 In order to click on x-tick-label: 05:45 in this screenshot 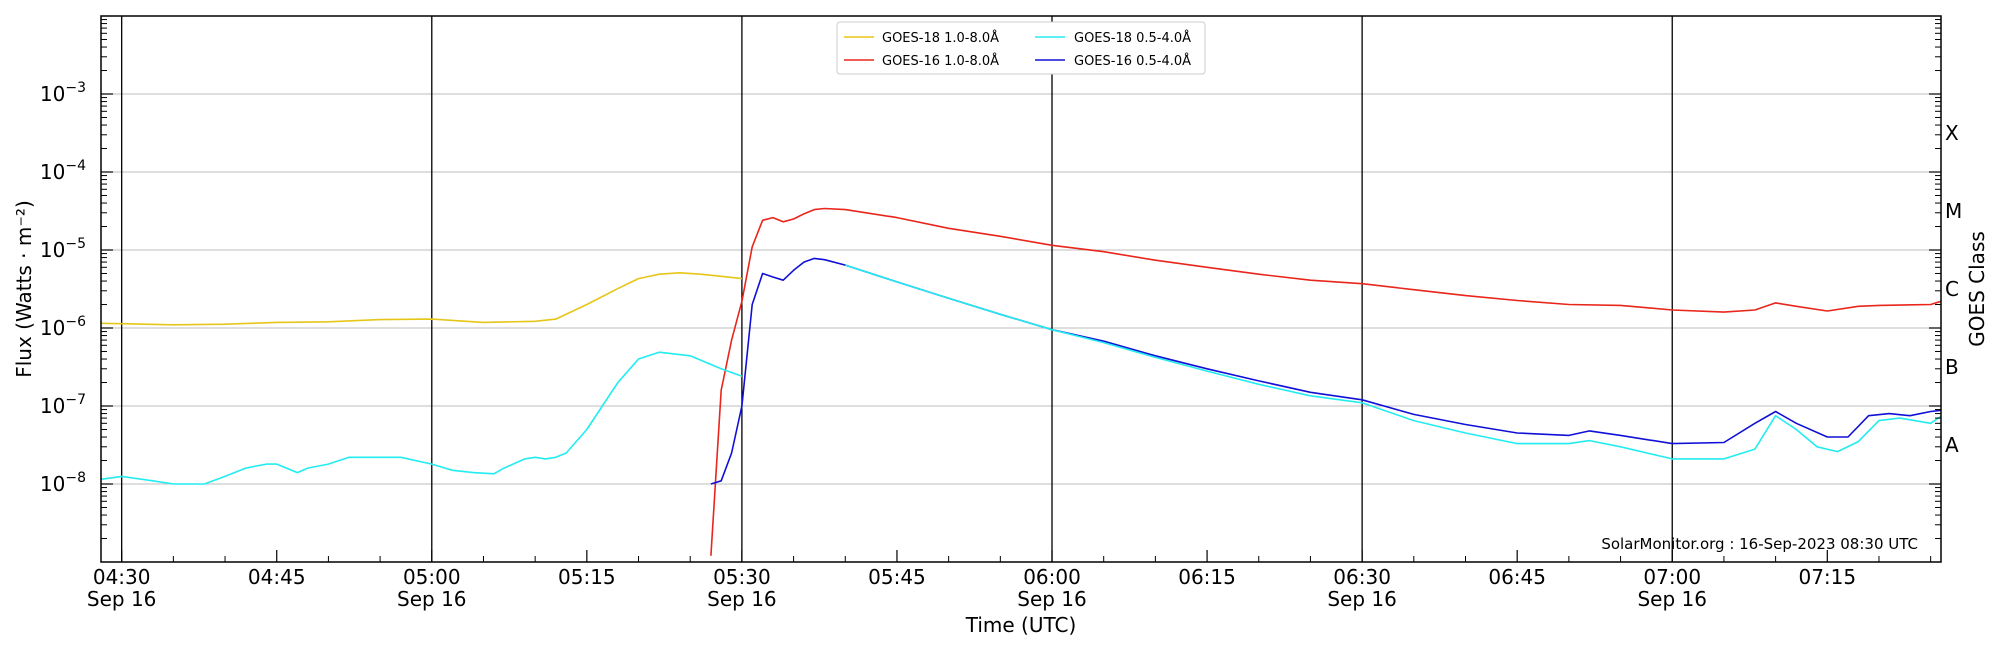, I will do `click(897, 577)`.